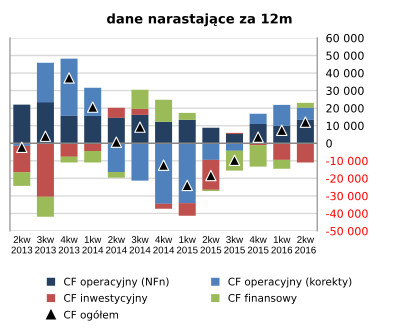 The height and width of the screenshot is (330, 399). Describe the element at coordinates (347, 196) in the screenshot. I see `y-tick-label: -30 000` at that location.